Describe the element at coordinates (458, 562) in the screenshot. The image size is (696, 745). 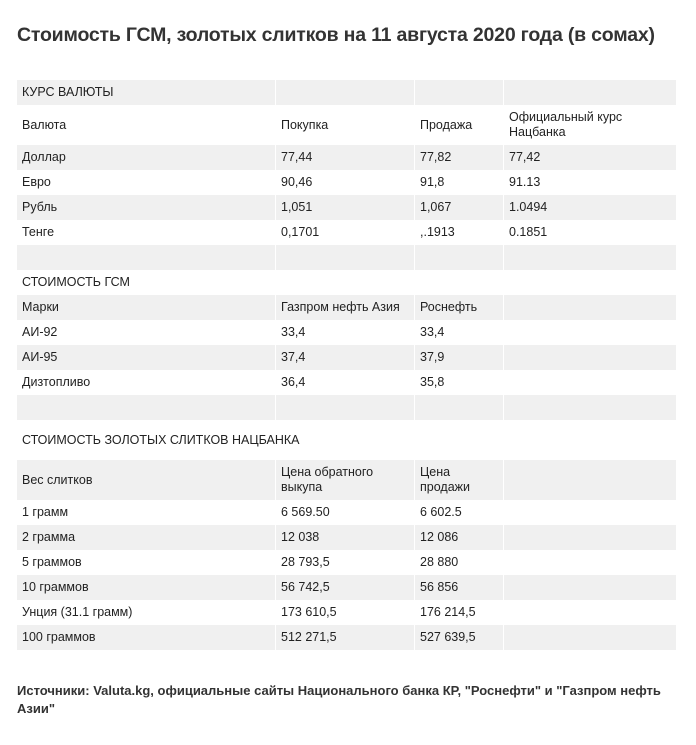
I see `table-cell: 28 880` at that location.